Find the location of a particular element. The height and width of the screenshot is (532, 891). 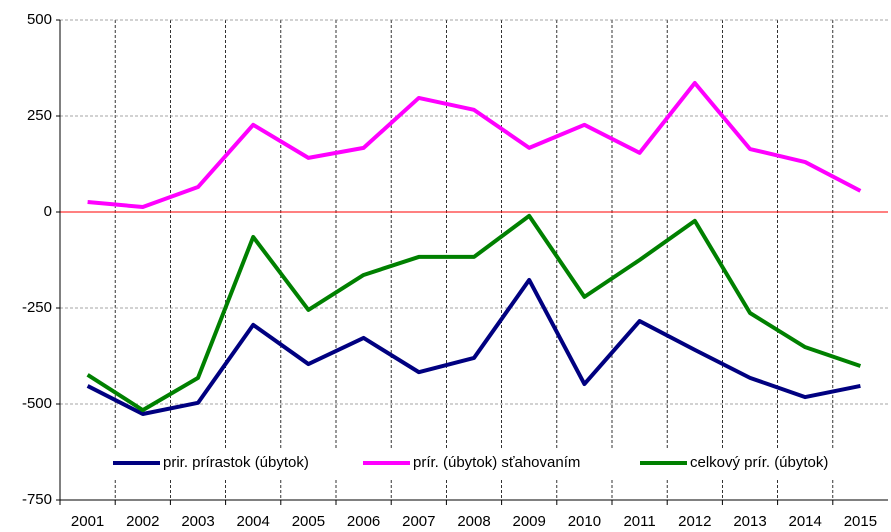

legend-label: celkový prír. (úbytok) is located at coordinates (759, 462).